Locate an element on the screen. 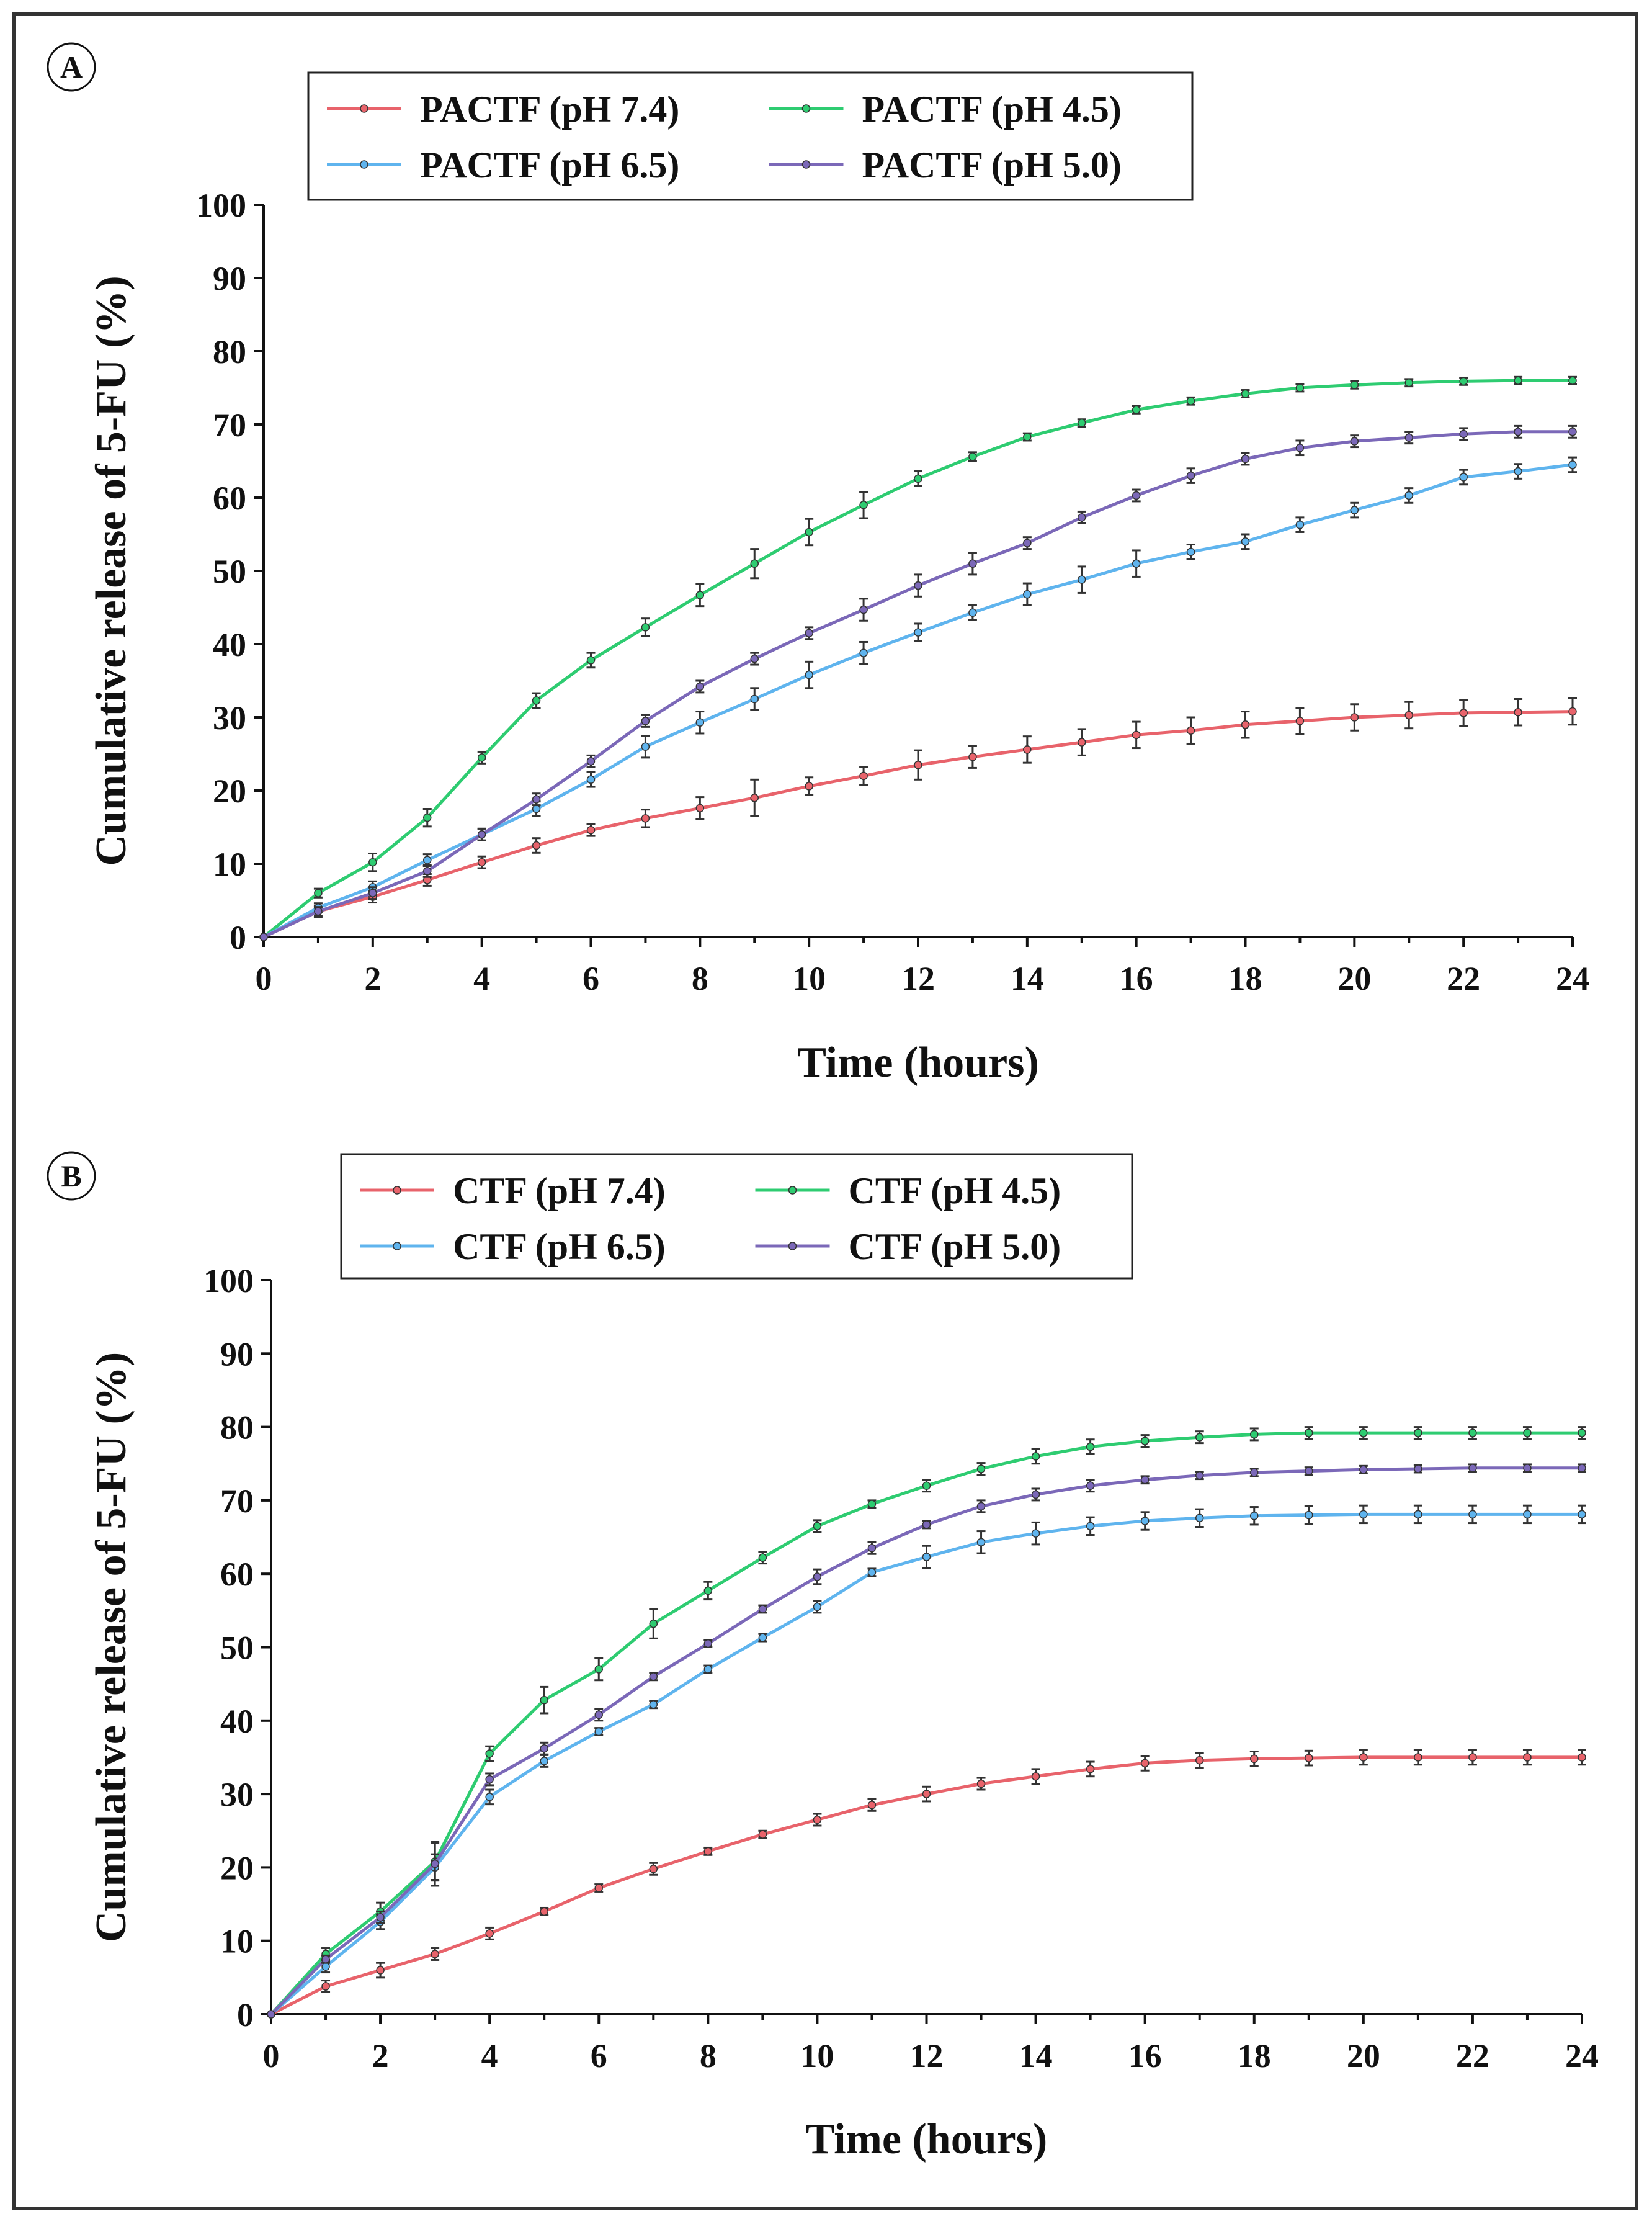 This screenshot has height=2224, width=1652. panel-label: B is located at coordinates (71, 1176).